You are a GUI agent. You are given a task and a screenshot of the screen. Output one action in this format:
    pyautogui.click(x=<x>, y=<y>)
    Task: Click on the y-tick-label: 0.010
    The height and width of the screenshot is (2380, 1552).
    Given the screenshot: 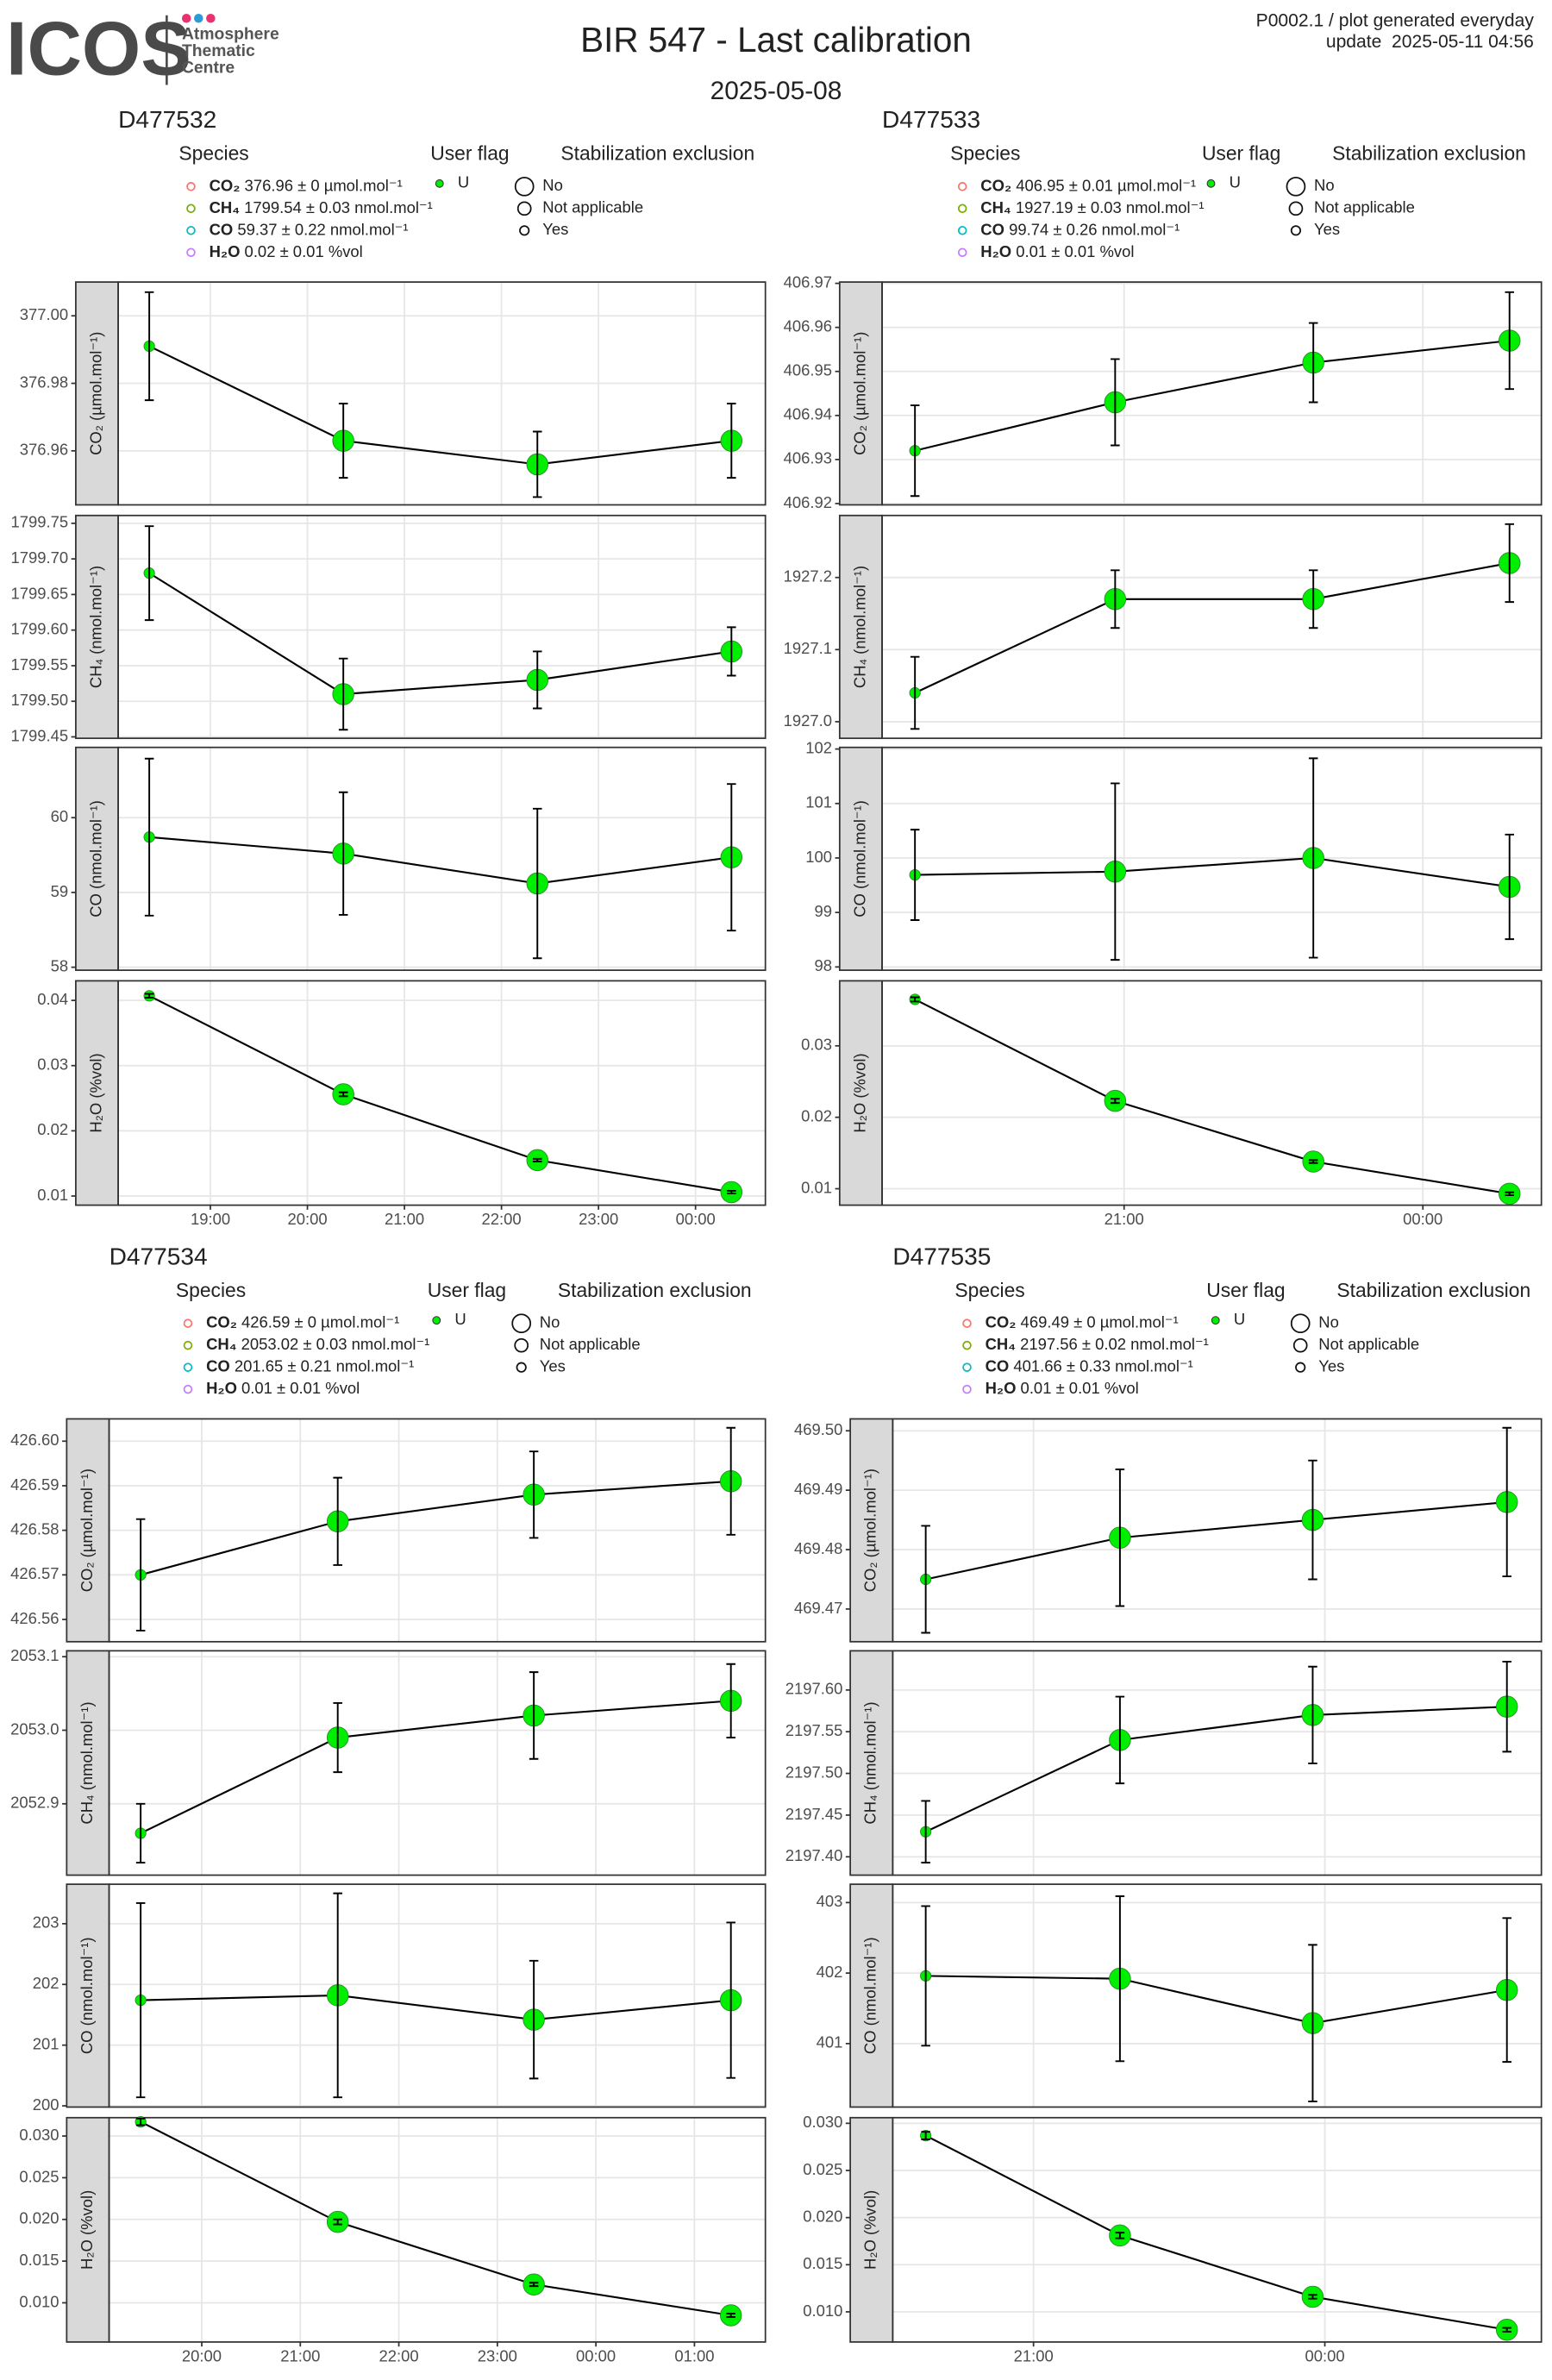 What is the action you would take?
    pyautogui.click(x=823, y=2311)
    